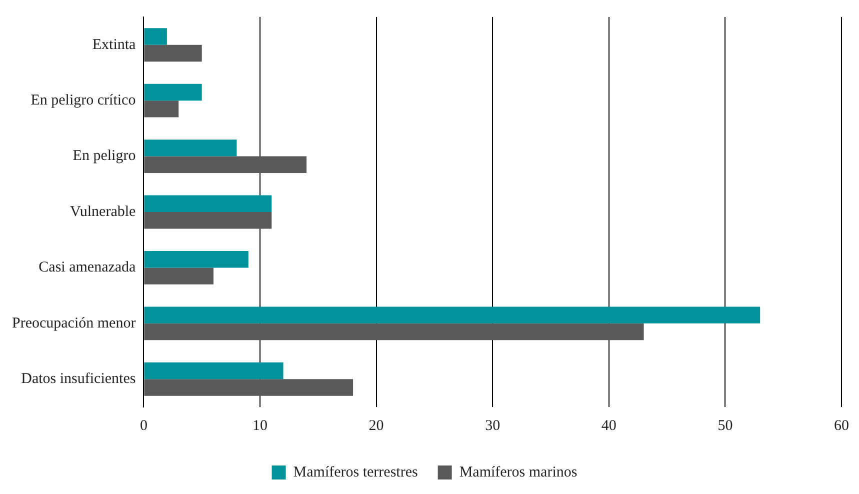 The height and width of the screenshot is (494, 859). What do you see at coordinates (103, 212) in the screenshot?
I see `y-tick-label: Vulnerable` at bounding box center [103, 212].